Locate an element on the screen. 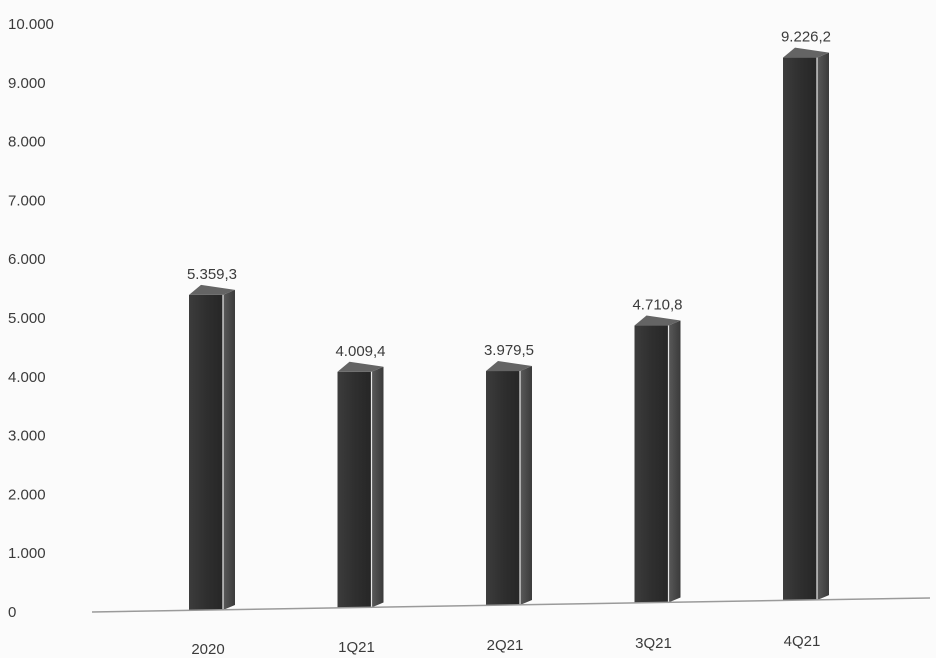 The width and height of the screenshot is (936, 658). y-tick-label: 10.000 is located at coordinates (31, 24).